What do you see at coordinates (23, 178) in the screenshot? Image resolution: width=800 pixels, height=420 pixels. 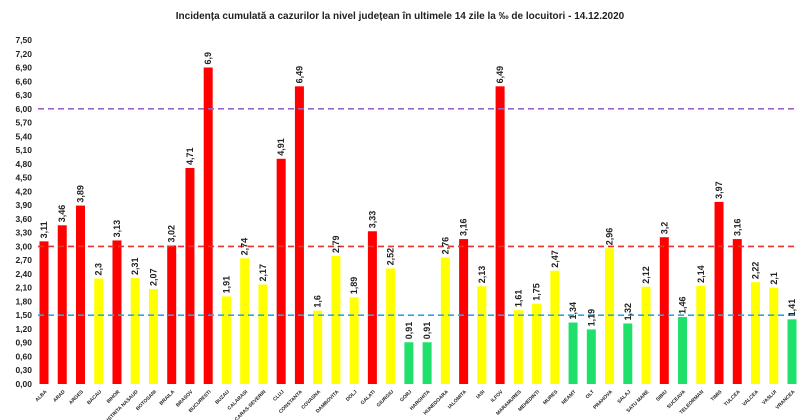 I see `y-tick-label: 4,50` at bounding box center [23, 178].